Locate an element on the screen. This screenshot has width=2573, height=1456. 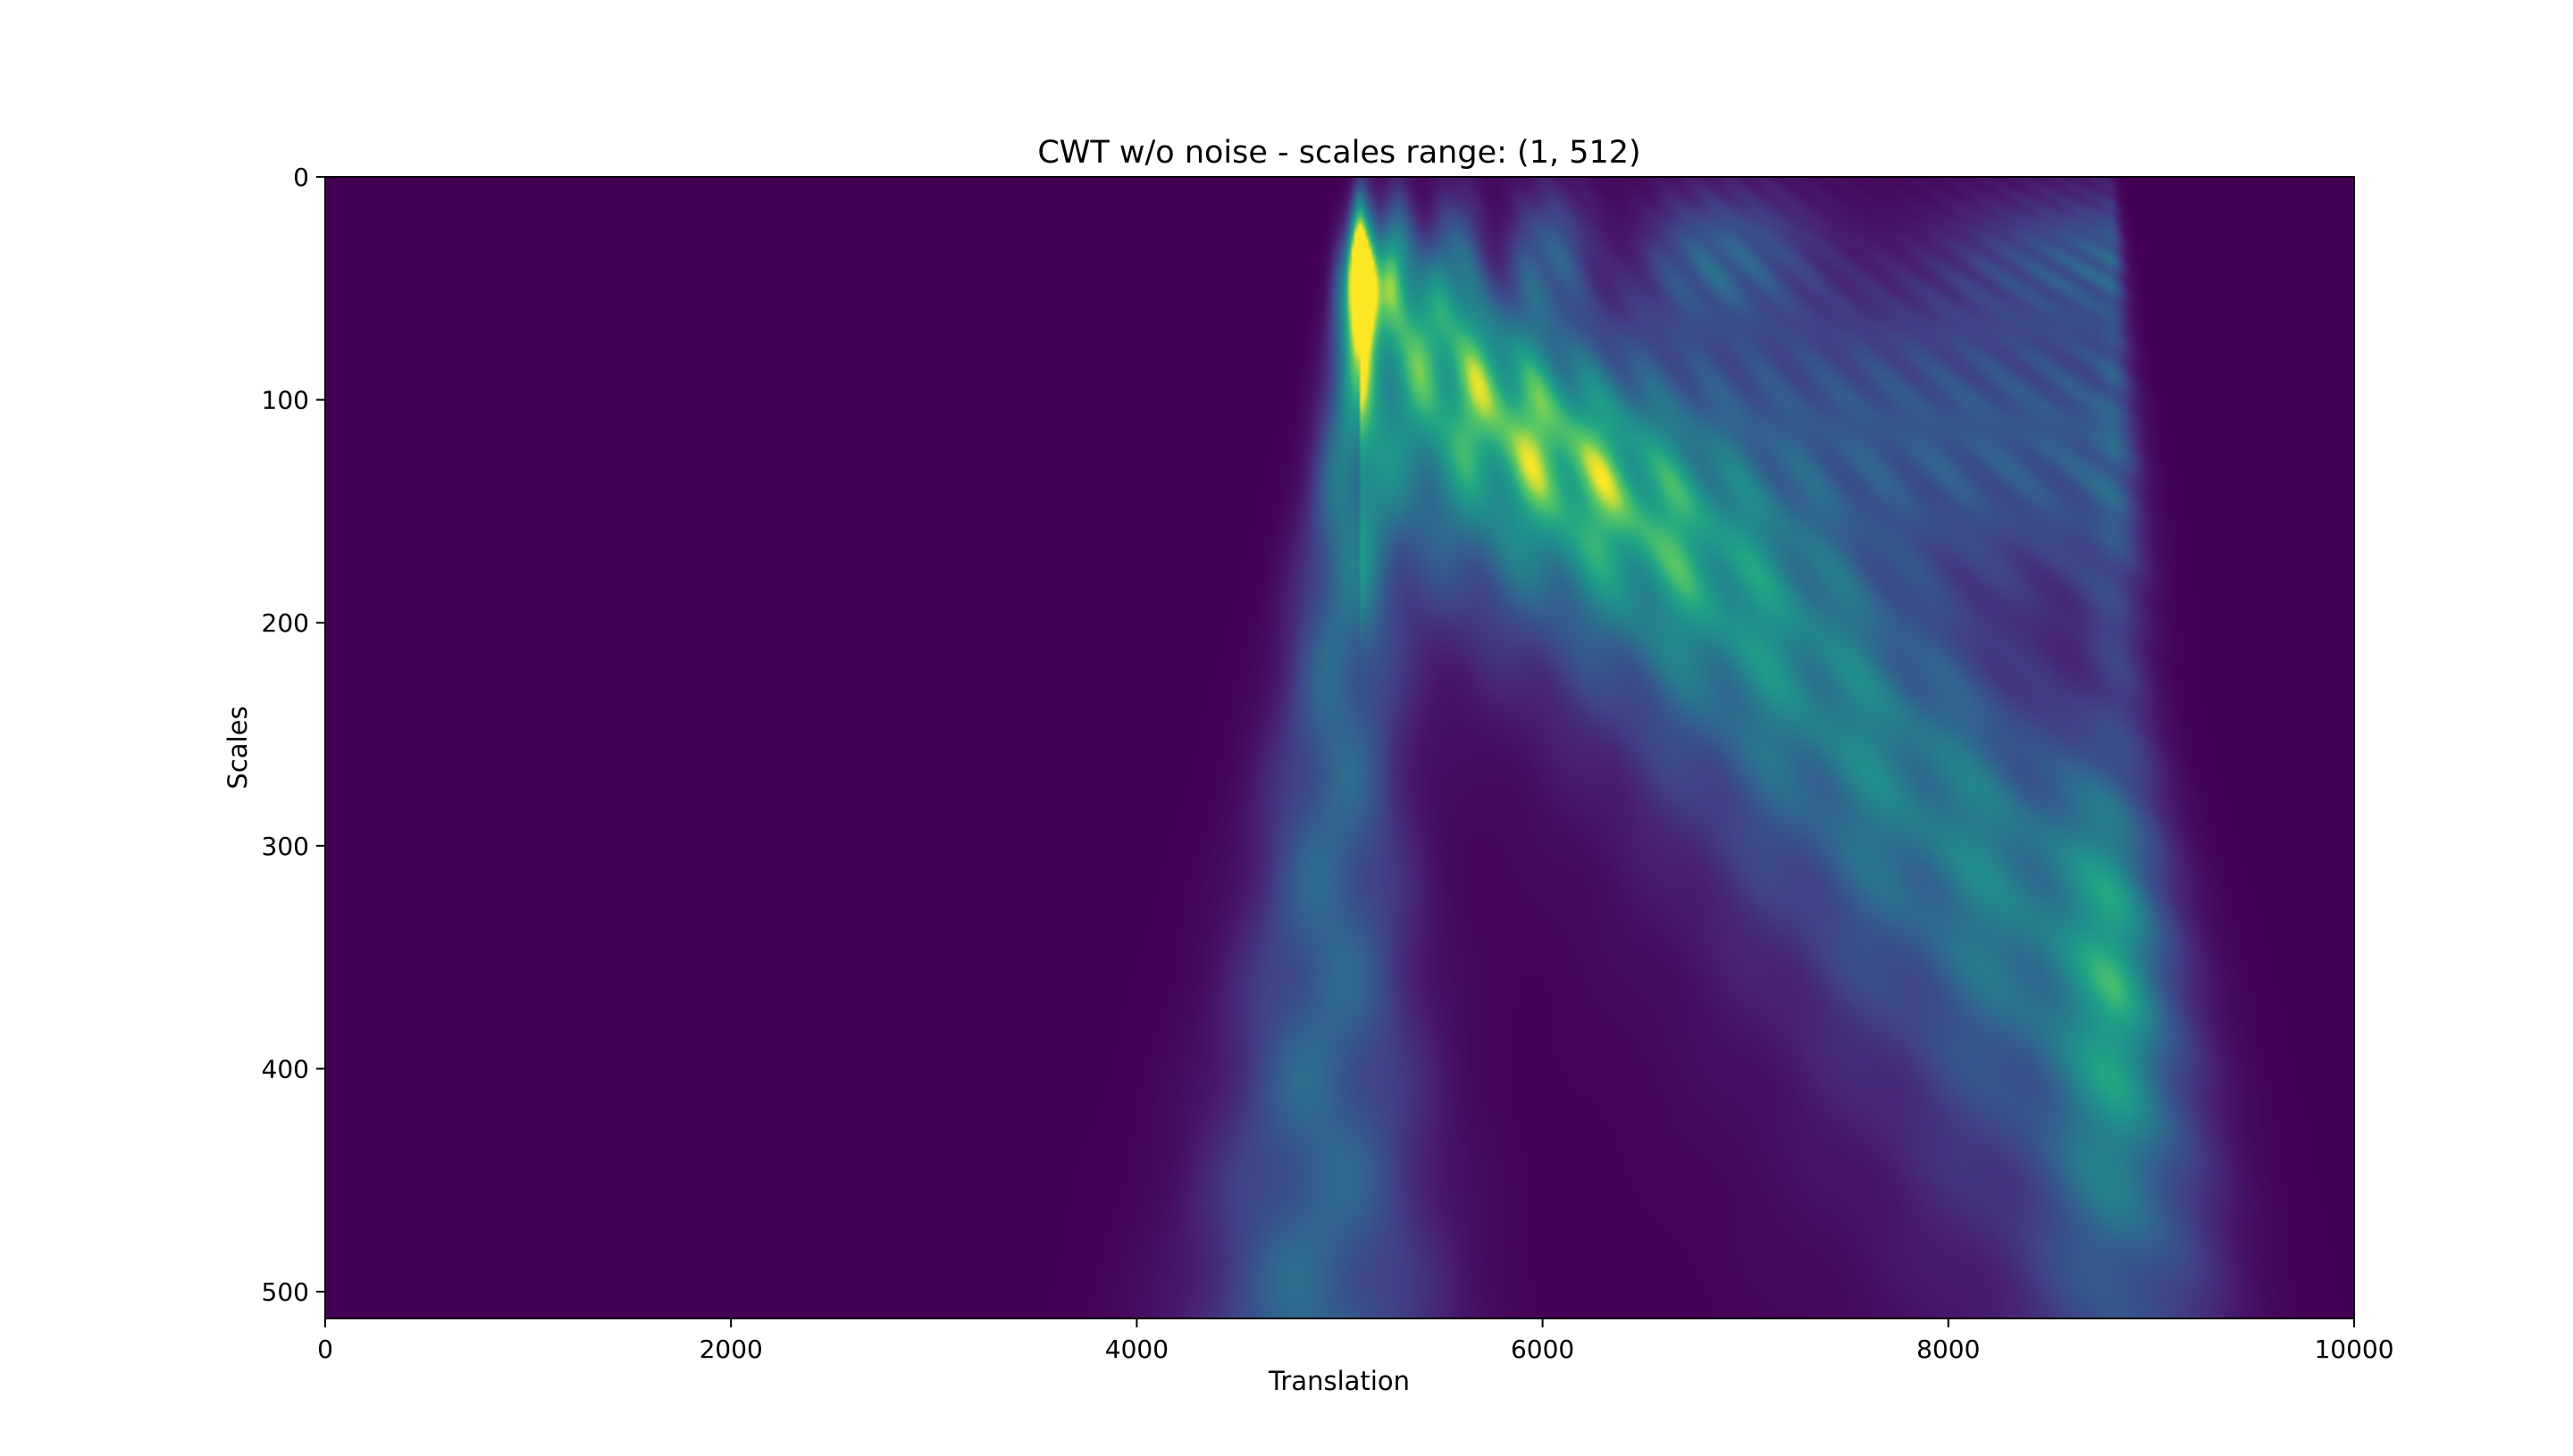
x-tick-label: 0 is located at coordinates (325, 1349).